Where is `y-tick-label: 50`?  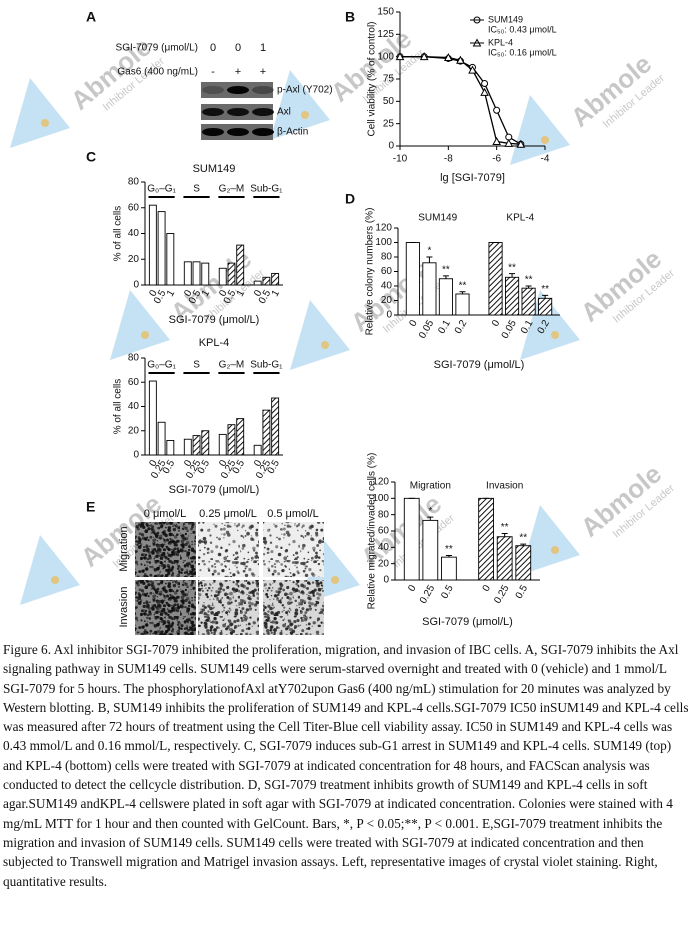
y-tick-label: 50 is located at coordinates (389, 101).